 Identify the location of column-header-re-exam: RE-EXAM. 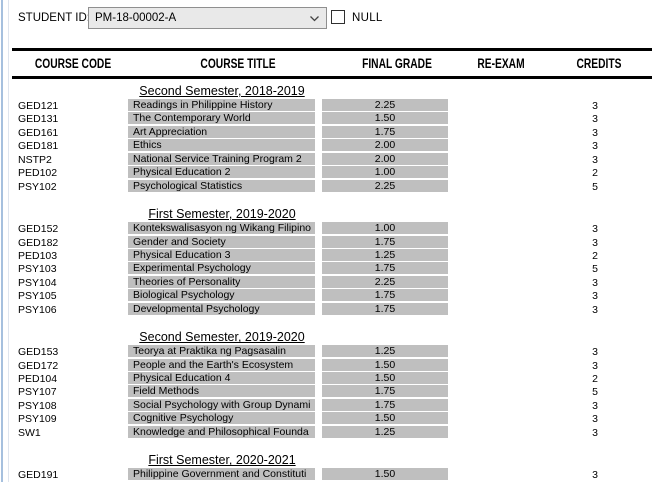
(501, 64).